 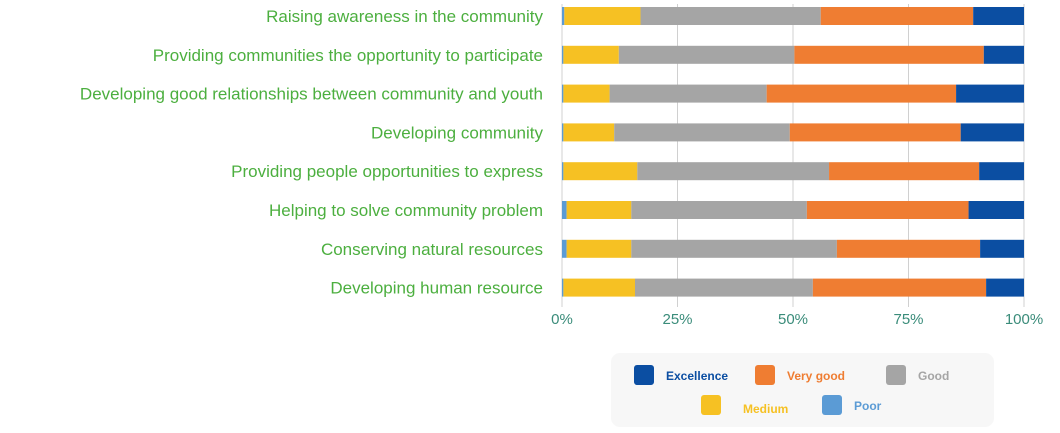 I want to click on x-tick-label-1: 25%, so click(x=677, y=319).